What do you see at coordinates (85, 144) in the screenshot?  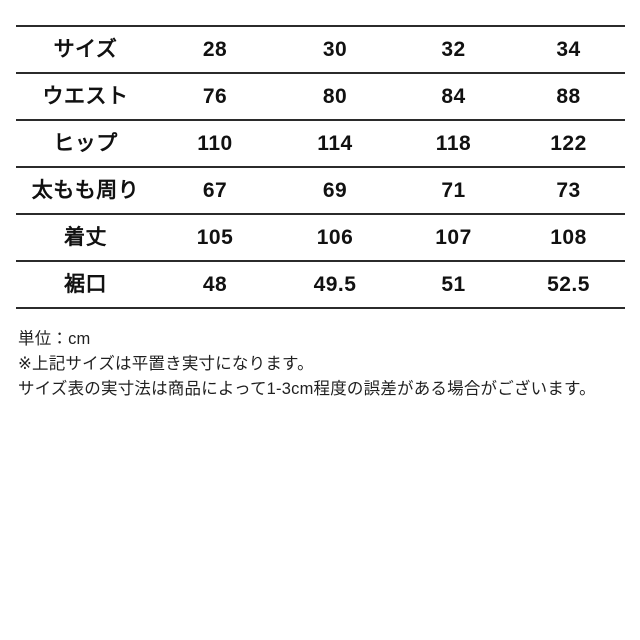 I see `row-header-hip: ヒップ` at bounding box center [85, 144].